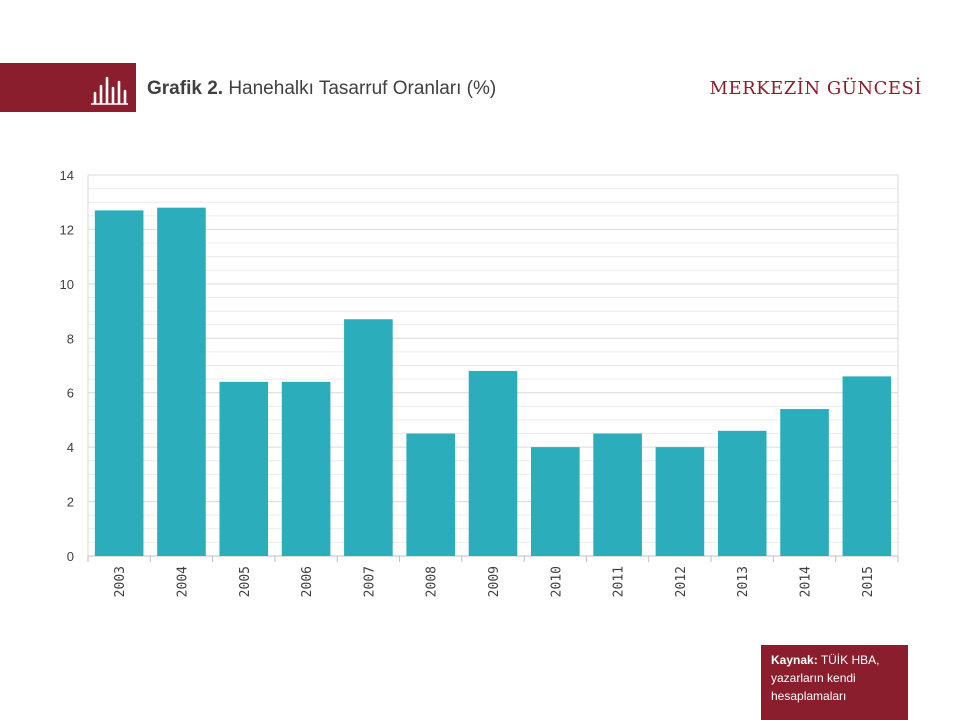  What do you see at coordinates (494, 581) in the screenshot?
I see `x-tick-label: 2009` at bounding box center [494, 581].